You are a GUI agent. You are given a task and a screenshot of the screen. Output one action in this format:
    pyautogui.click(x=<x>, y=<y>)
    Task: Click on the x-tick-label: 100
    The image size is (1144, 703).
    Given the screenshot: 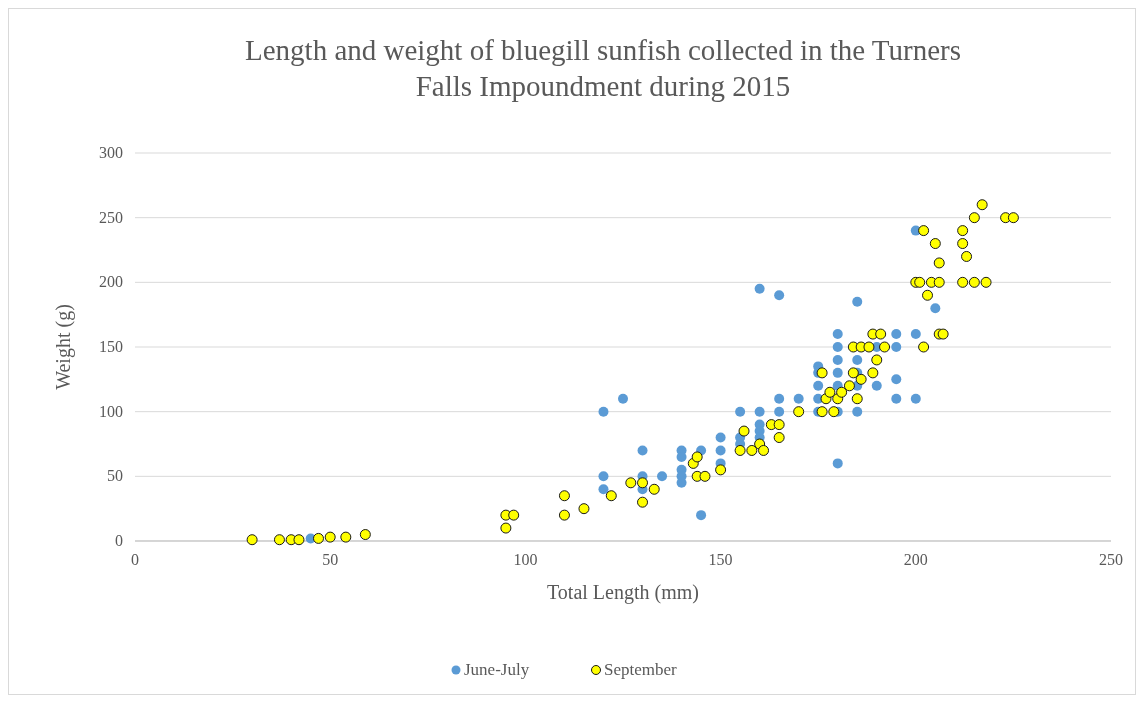 What is the action you would take?
    pyautogui.click(x=525, y=559)
    